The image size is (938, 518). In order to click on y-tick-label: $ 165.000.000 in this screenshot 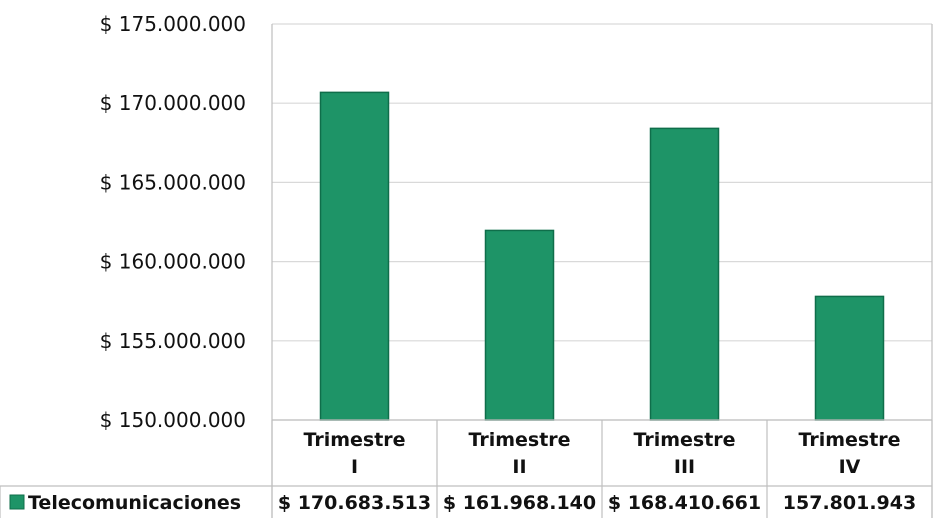, I will do `click(173, 182)`.